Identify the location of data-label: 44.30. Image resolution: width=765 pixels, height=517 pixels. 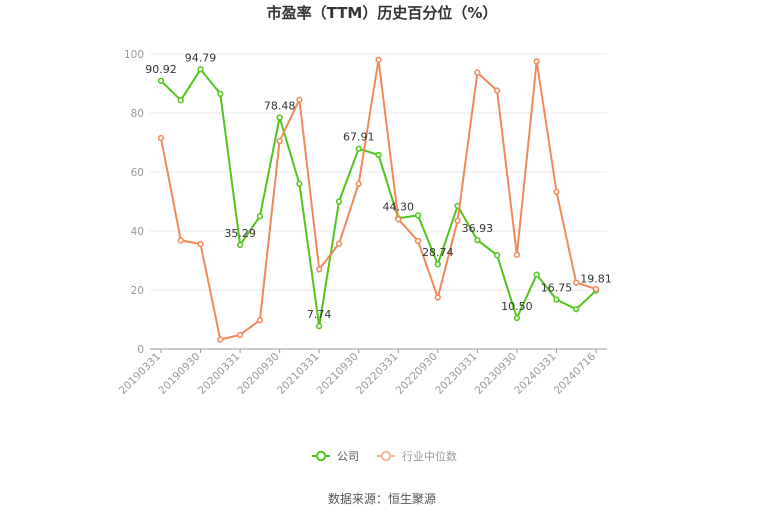
(399, 206).